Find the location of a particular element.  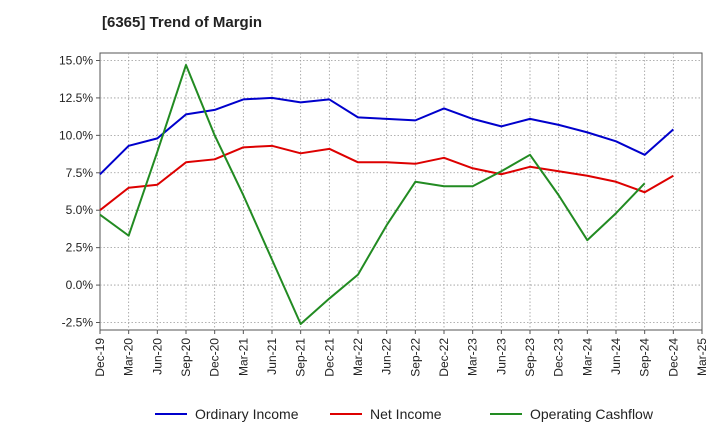

x-tick-label: Sep-23 is located at coordinates (530, 357).